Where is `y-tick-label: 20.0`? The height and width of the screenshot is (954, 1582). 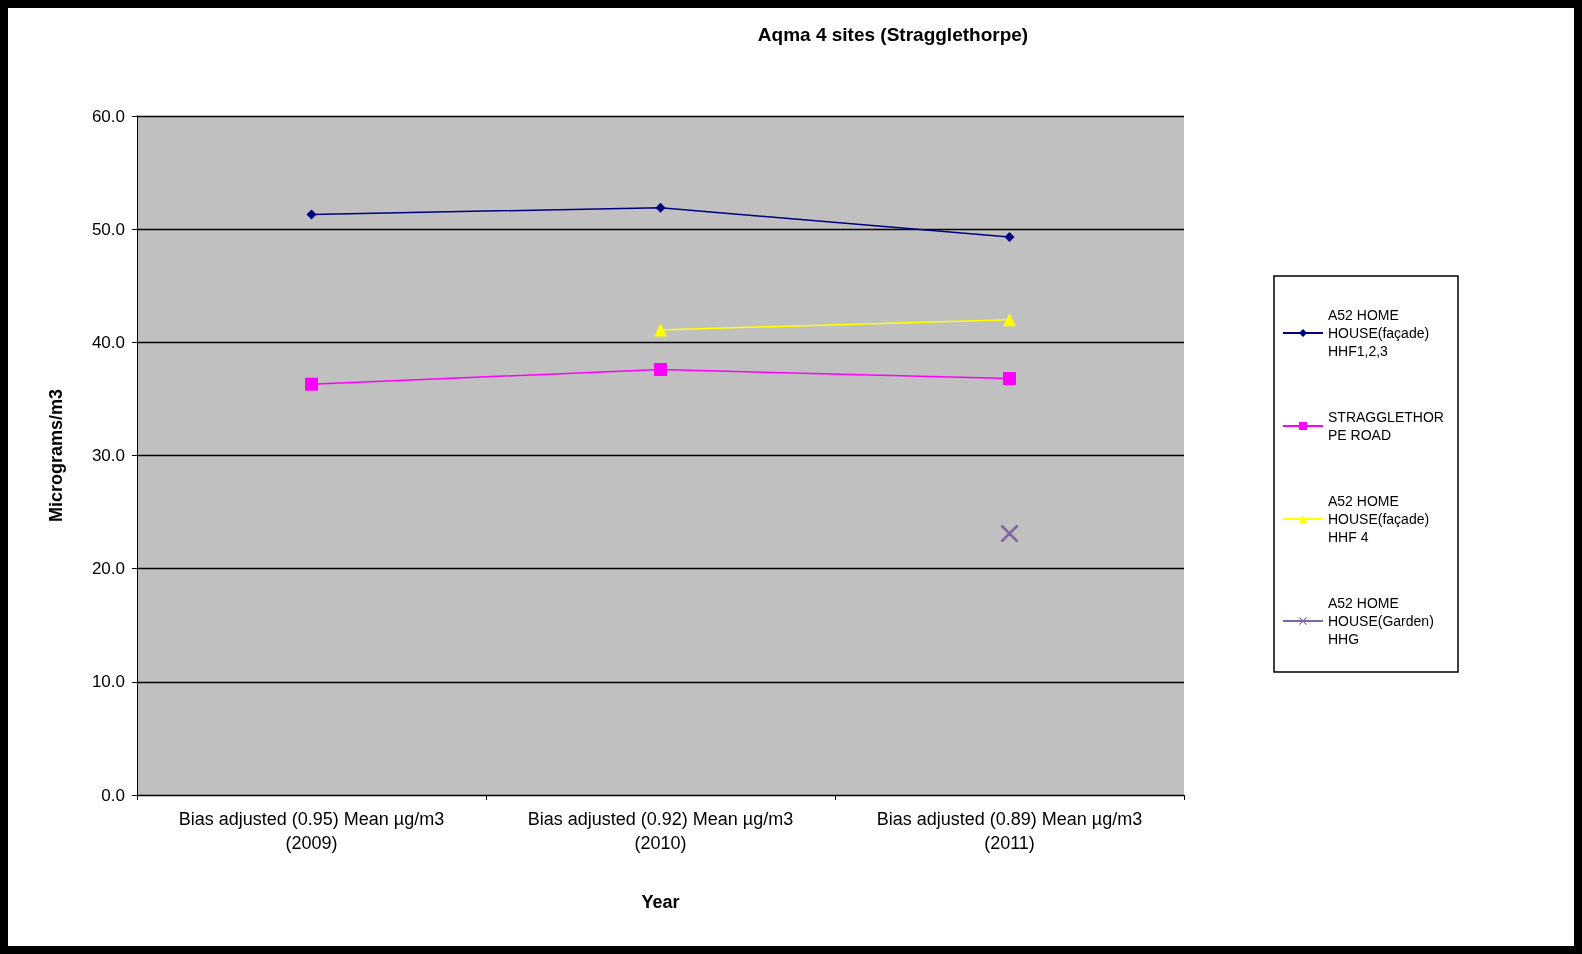 y-tick-label: 20.0 is located at coordinates (108, 569).